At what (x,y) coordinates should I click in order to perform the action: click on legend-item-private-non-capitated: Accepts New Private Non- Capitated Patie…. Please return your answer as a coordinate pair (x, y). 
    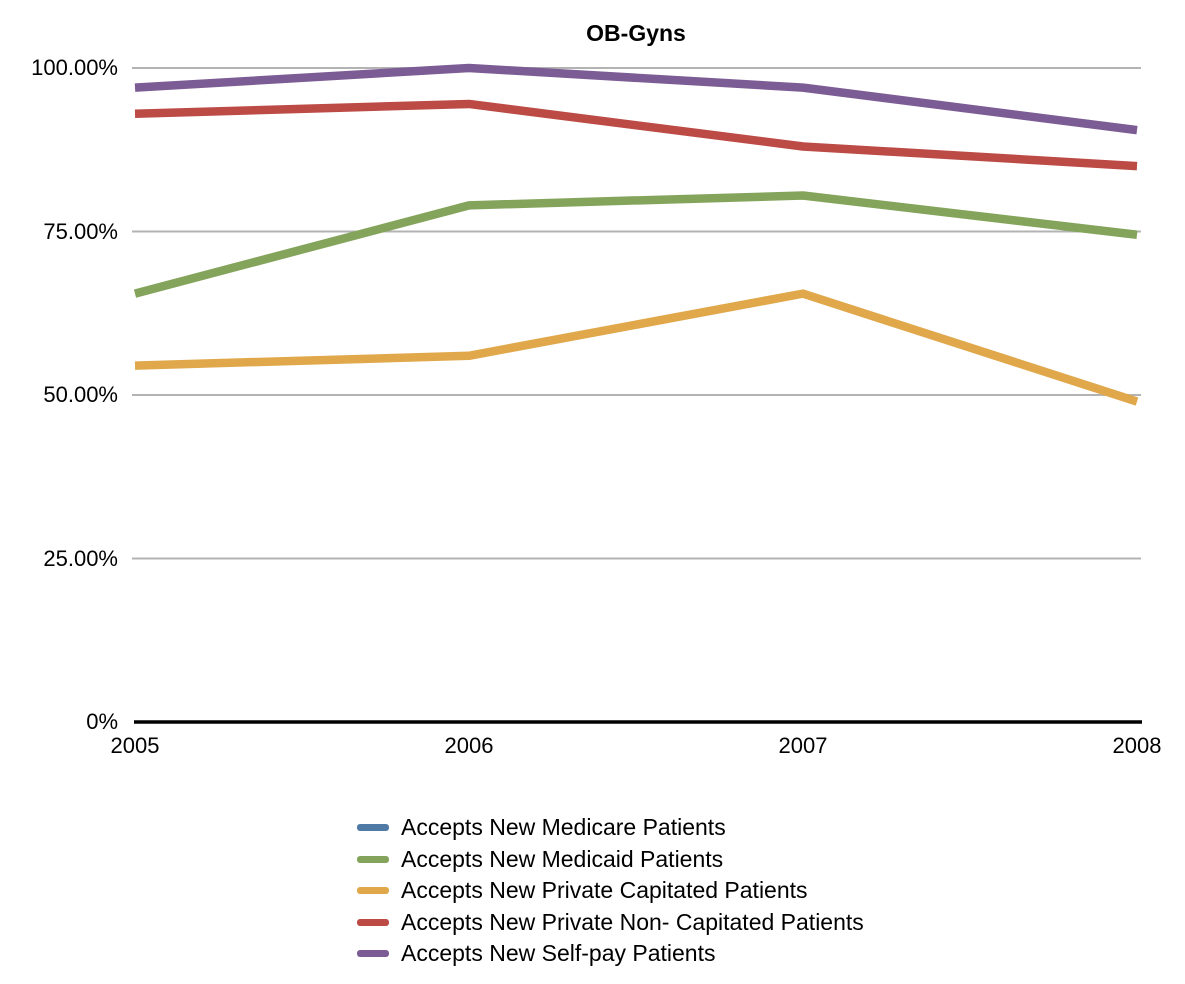
    Looking at the image, I should click on (610, 921).